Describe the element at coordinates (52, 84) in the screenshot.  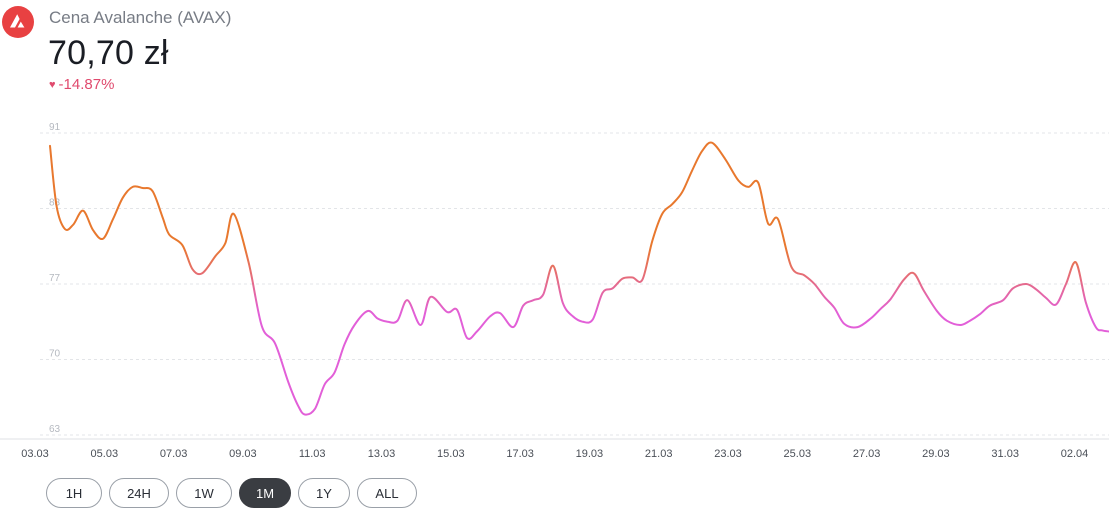
I see `heart-icon: ♥` at that location.